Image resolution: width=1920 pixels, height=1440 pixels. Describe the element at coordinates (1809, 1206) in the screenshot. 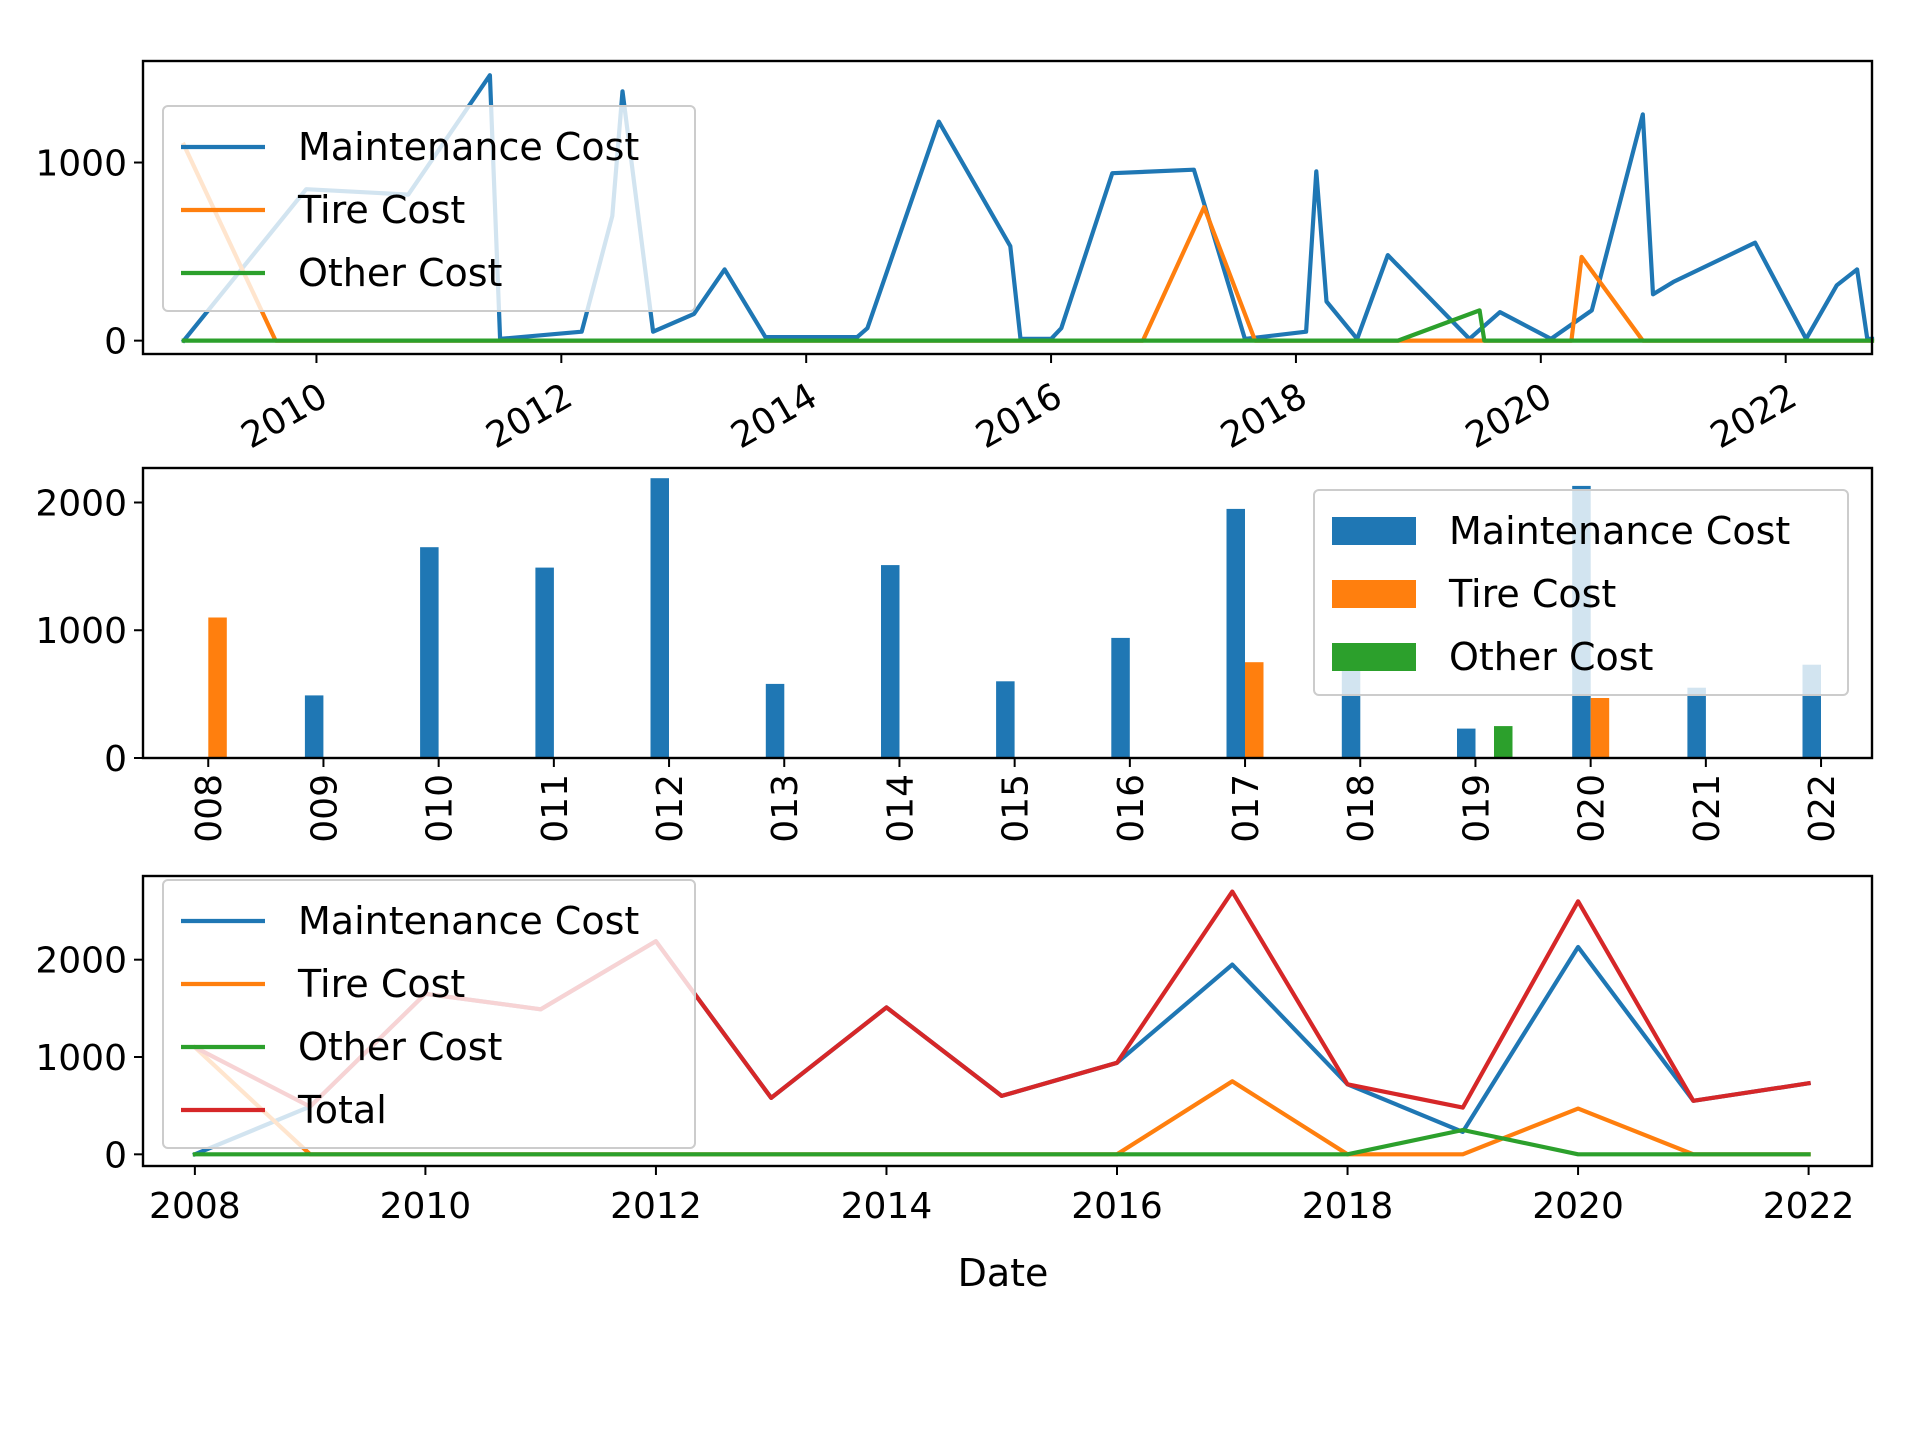

I see `x-tick-label: 2022` at that location.